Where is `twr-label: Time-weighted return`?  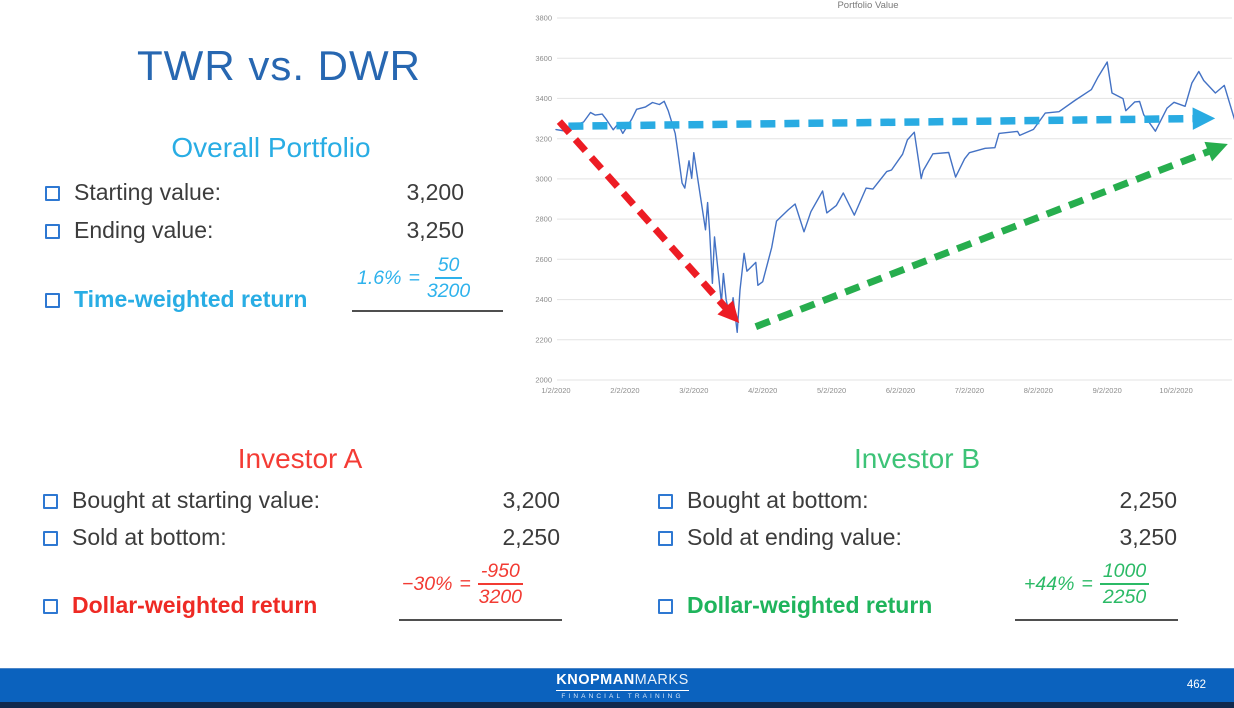 twr-label: Time-weighted return is located at coordinates (191, 299).